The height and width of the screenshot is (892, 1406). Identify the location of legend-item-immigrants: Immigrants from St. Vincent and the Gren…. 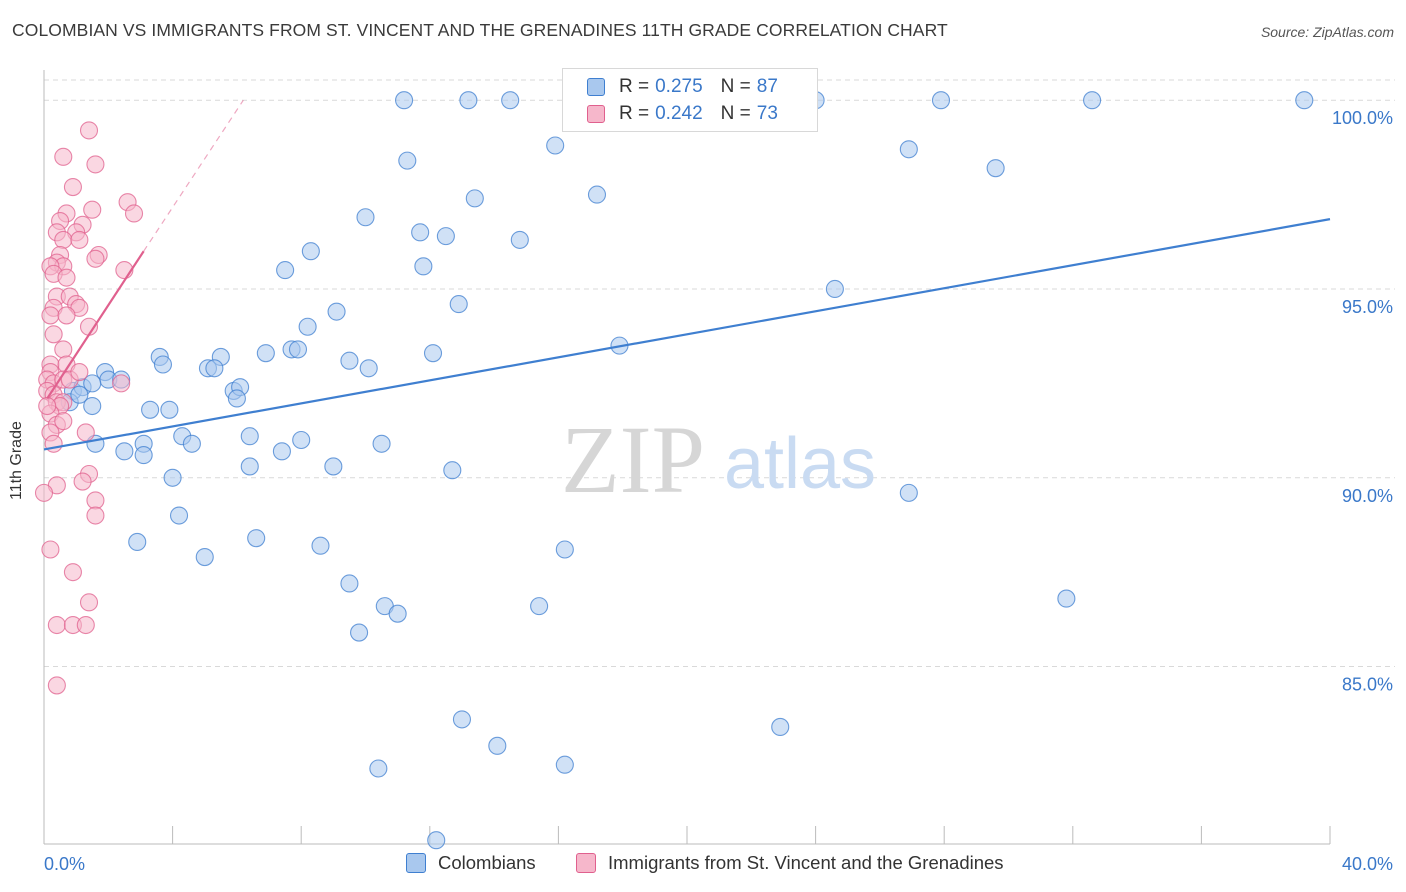
(790, 863).